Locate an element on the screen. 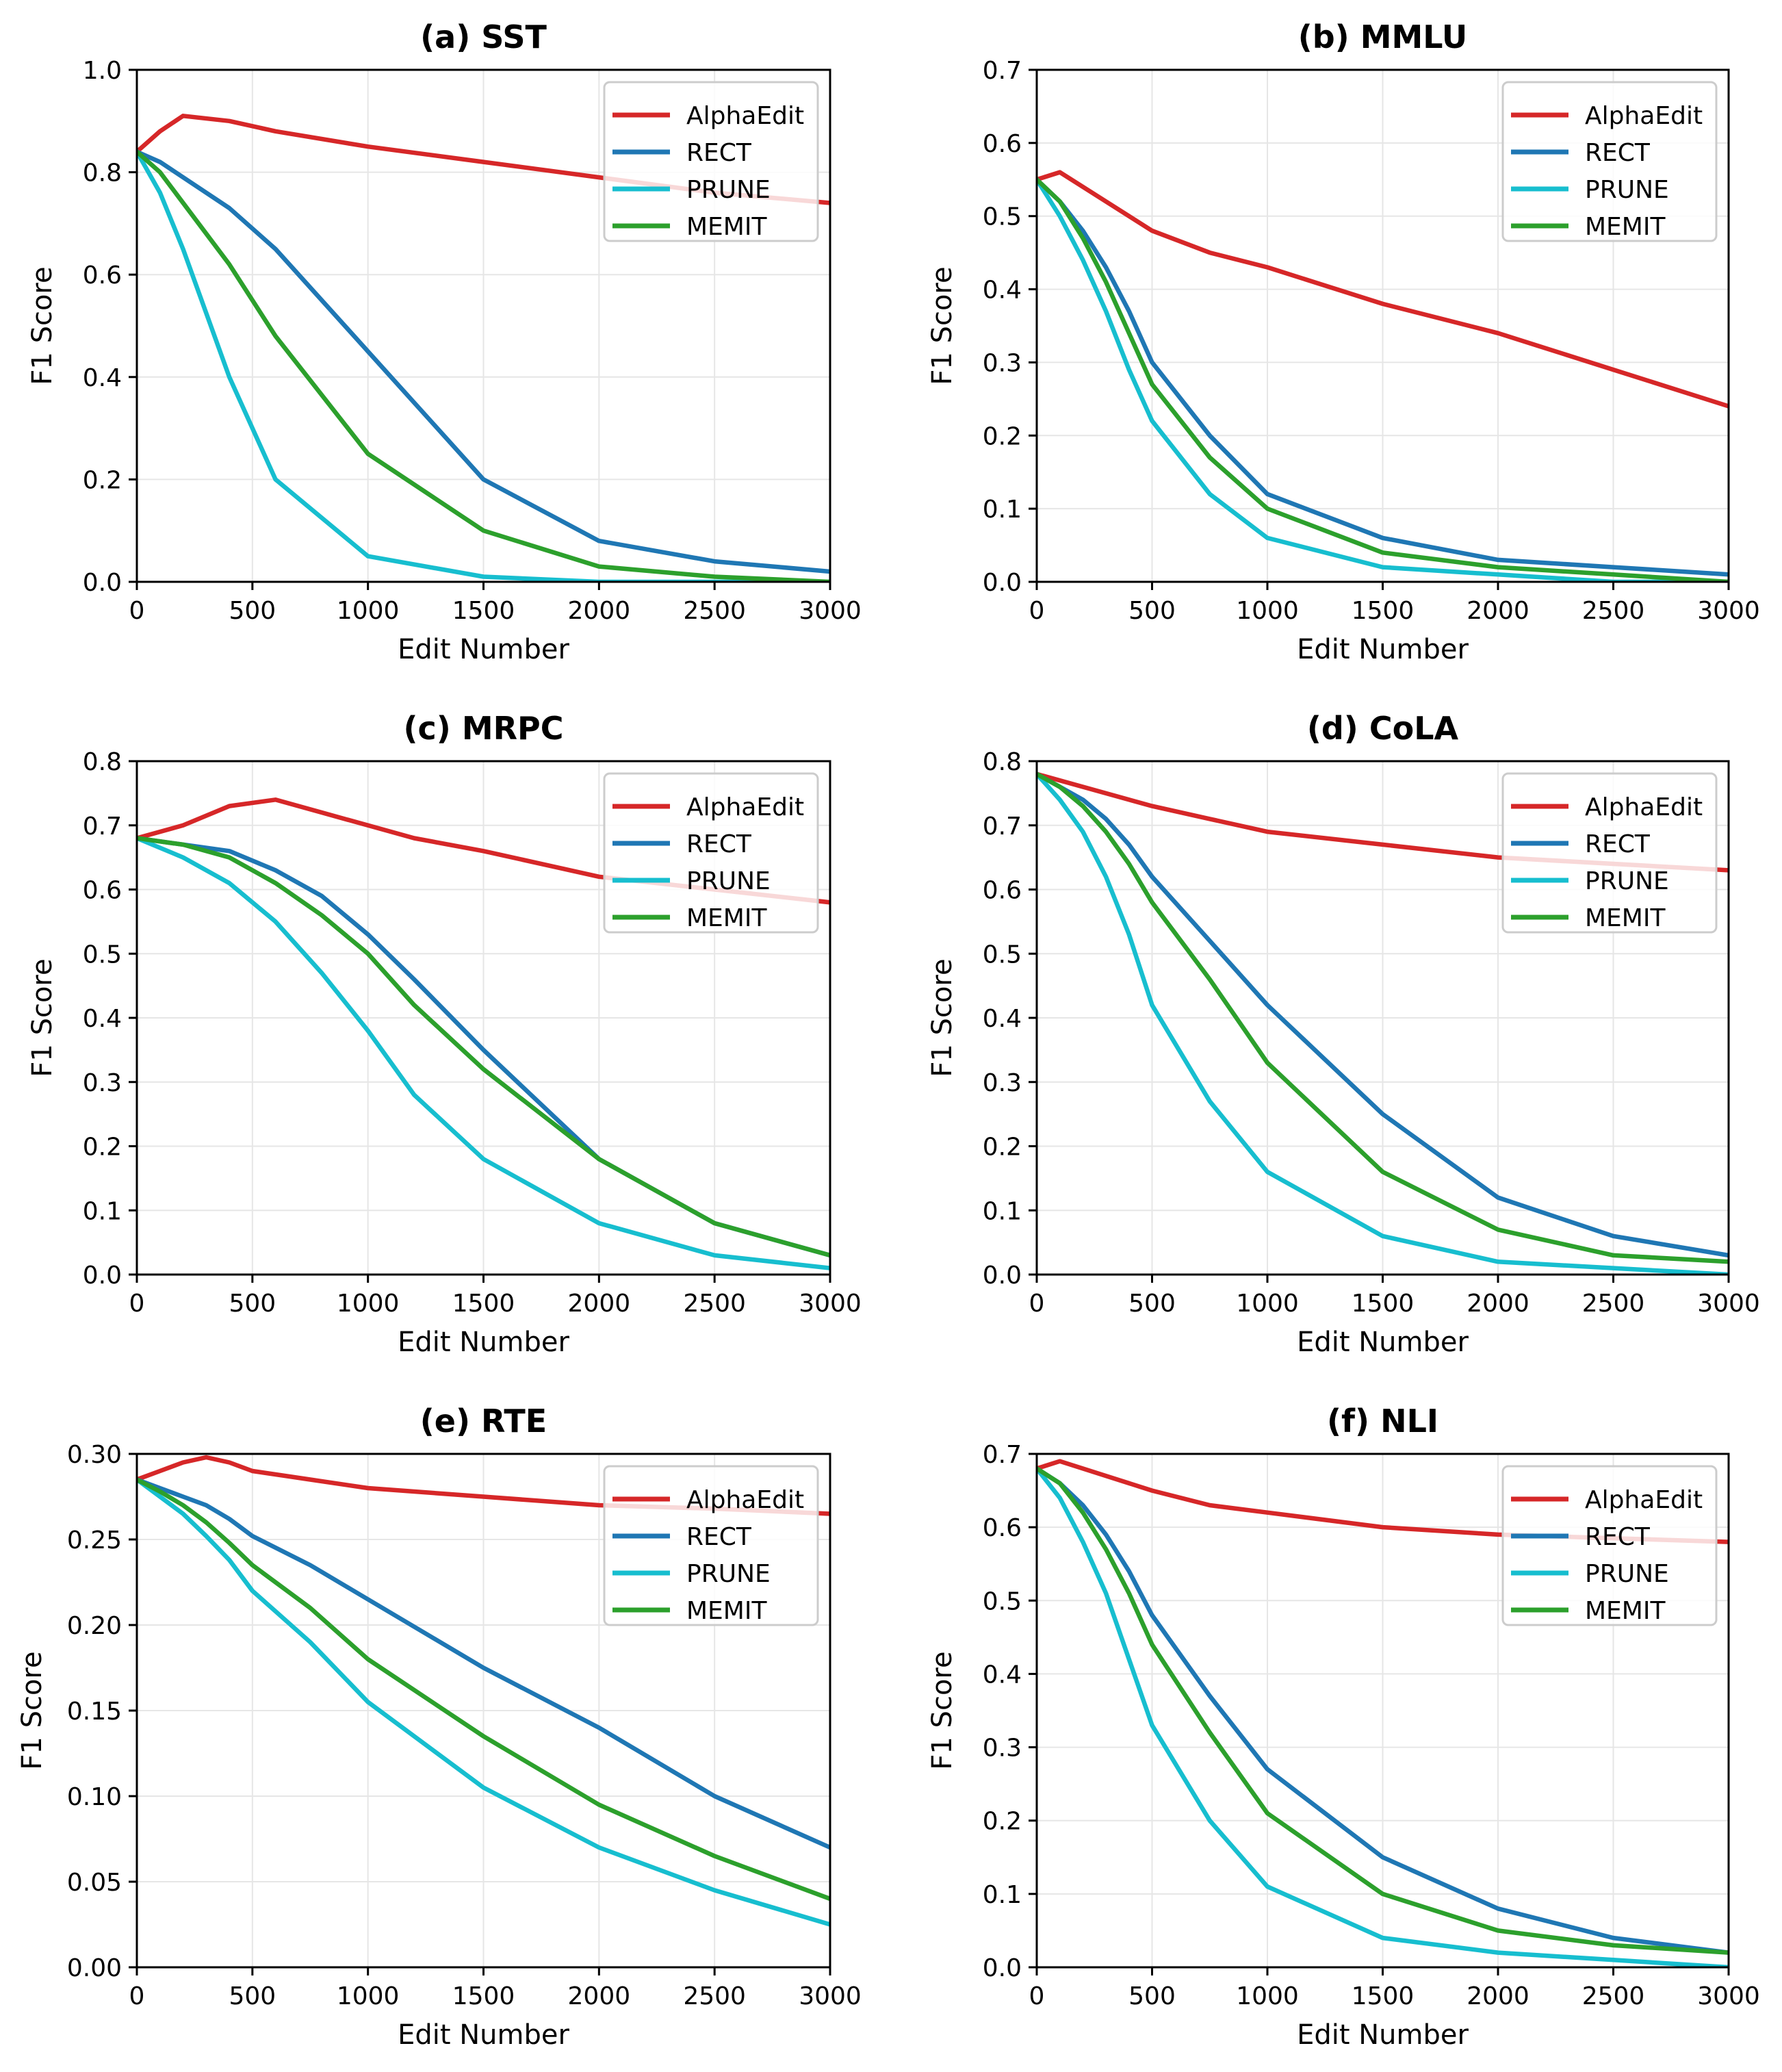 The height and width of the screenshot is (2072, 1782). y-tick-label: 0.05 is located at coordinates (94, 1883).